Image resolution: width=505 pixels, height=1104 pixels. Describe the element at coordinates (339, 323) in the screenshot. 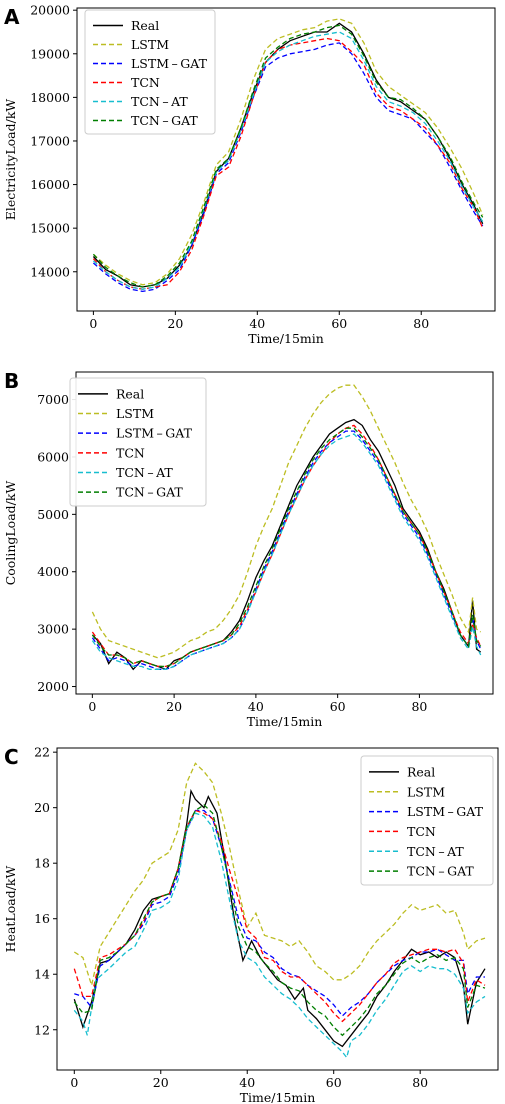

I see `chart-a-x-tick-label: 60` at that location.